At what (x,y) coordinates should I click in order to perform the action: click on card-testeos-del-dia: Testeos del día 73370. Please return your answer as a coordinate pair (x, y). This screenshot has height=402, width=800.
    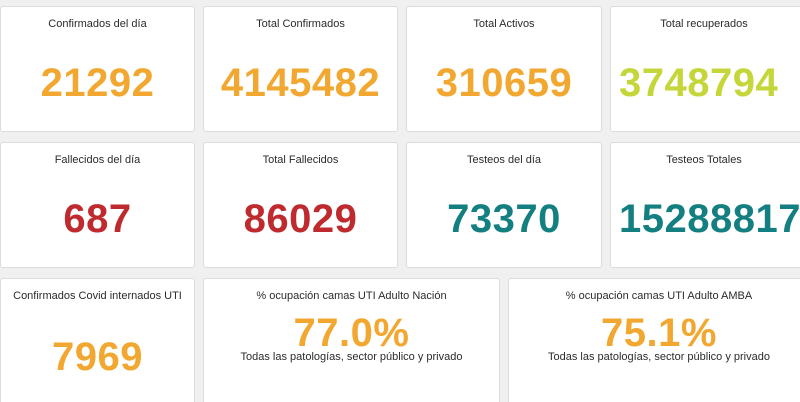
    Looking at the image, I should click on (504, 205).